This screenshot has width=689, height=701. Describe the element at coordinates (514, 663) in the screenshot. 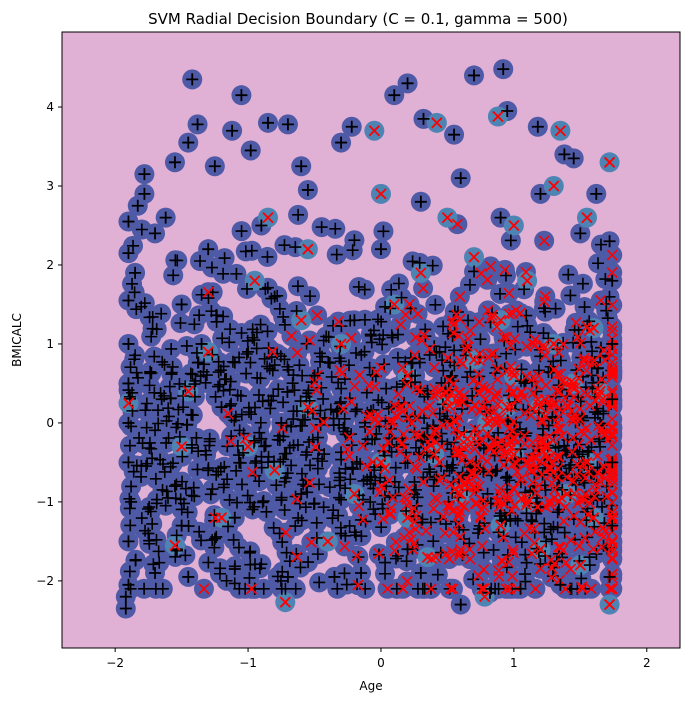

I see `x-tick-label-1: 1` at that location.